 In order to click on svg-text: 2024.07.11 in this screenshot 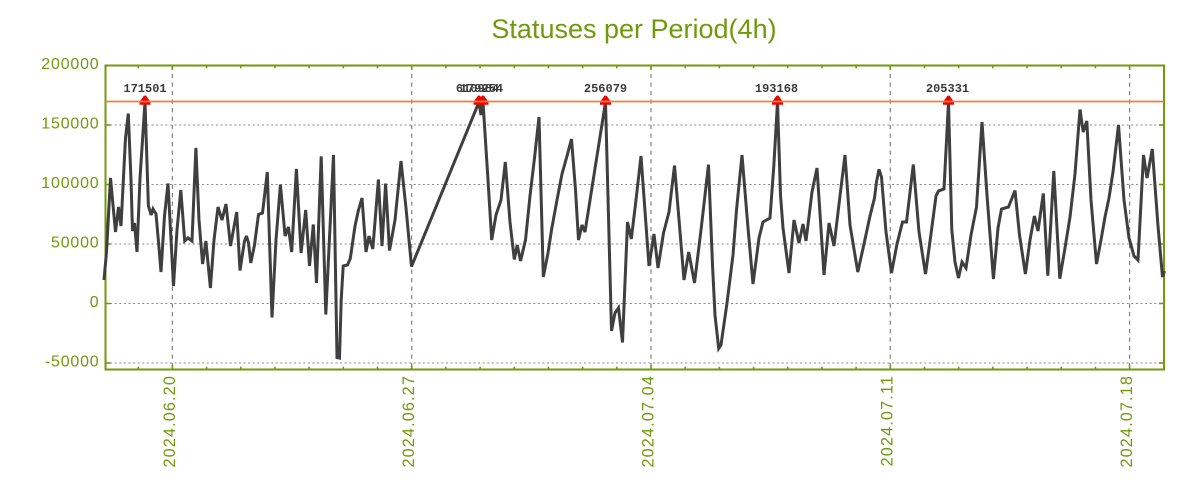, I will do `click(888, 420)`.